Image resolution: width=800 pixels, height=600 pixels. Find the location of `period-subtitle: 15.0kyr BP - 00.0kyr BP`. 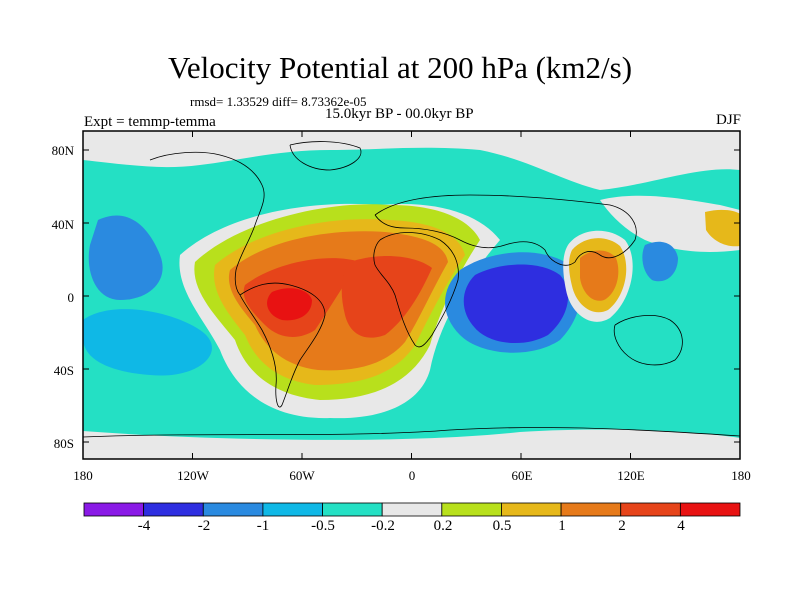

period-subtitle: 15.0kyr BP - 00.0kyr BP is located at coordinates (399, 114).